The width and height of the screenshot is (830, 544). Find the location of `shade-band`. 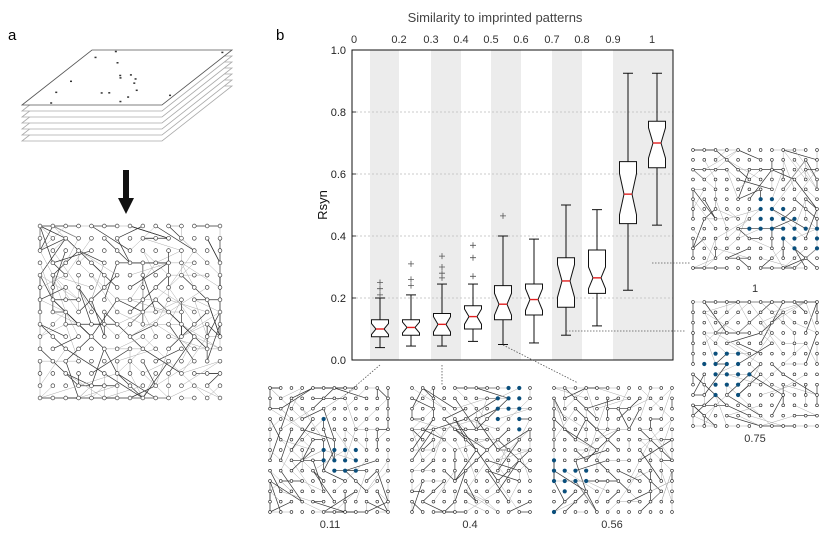

shade-band is located at coordinates (446, 205).